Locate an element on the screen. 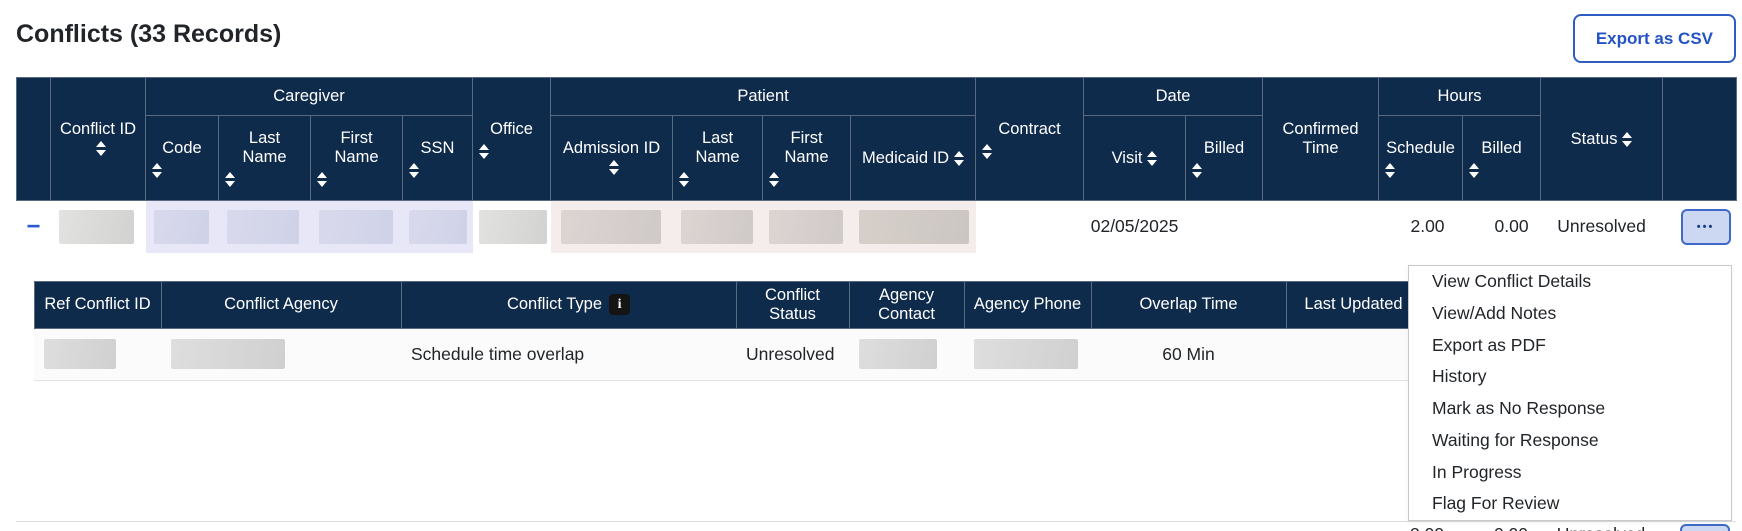 The image size is (1742, 531). column-header-patient-first-name: First Name is located at coordinates (807, 158).